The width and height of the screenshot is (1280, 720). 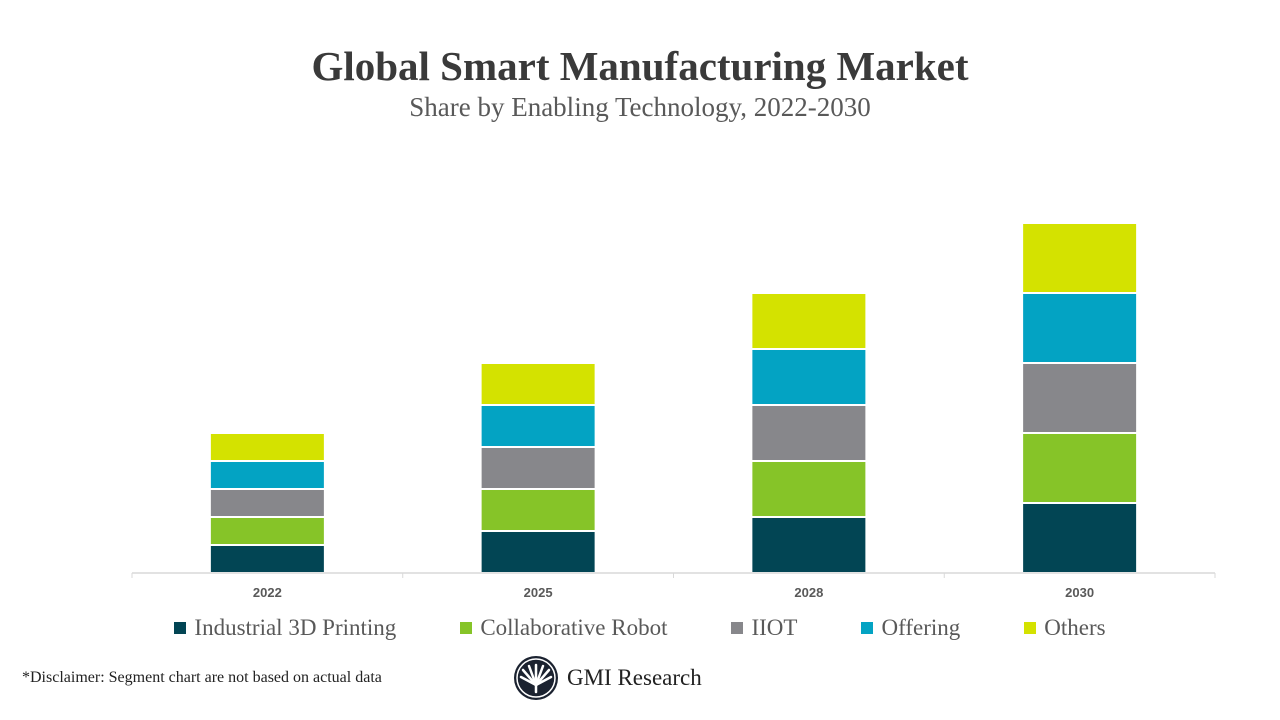 I want to click on legend-label: IIOT, so click(x=774, y=627).